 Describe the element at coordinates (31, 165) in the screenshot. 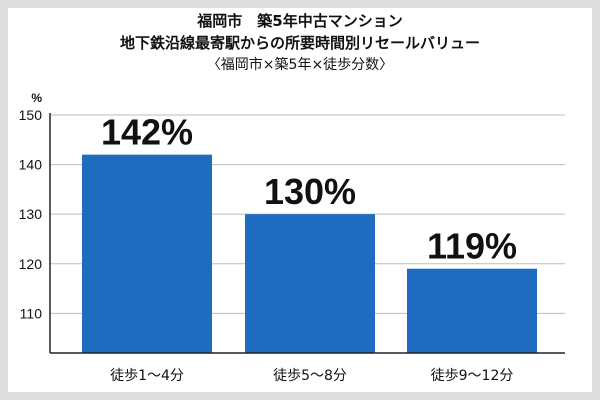

I see `y-tick-label: 140` at that location.